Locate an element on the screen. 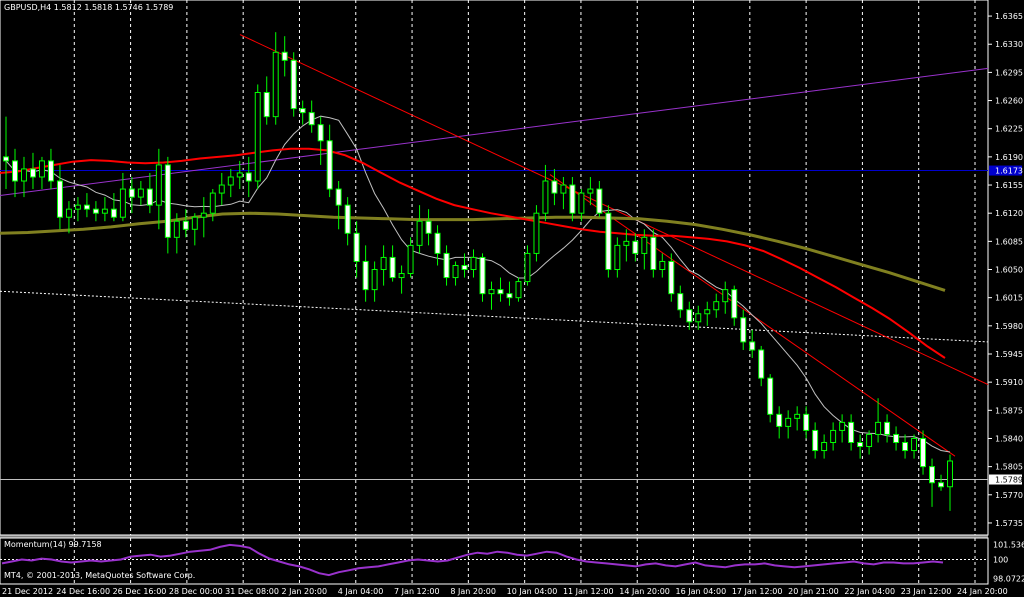 The image size is (1024, 597). time-label: 8 Jan 20:00 is located at coordinates (473, 591).